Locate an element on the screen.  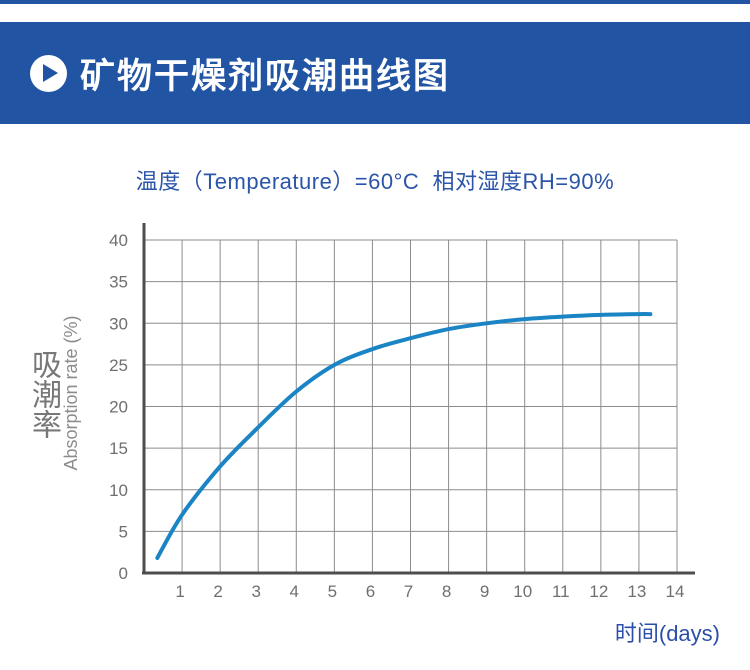
x-tick-label: 5 is located at coordinates (332, 591).